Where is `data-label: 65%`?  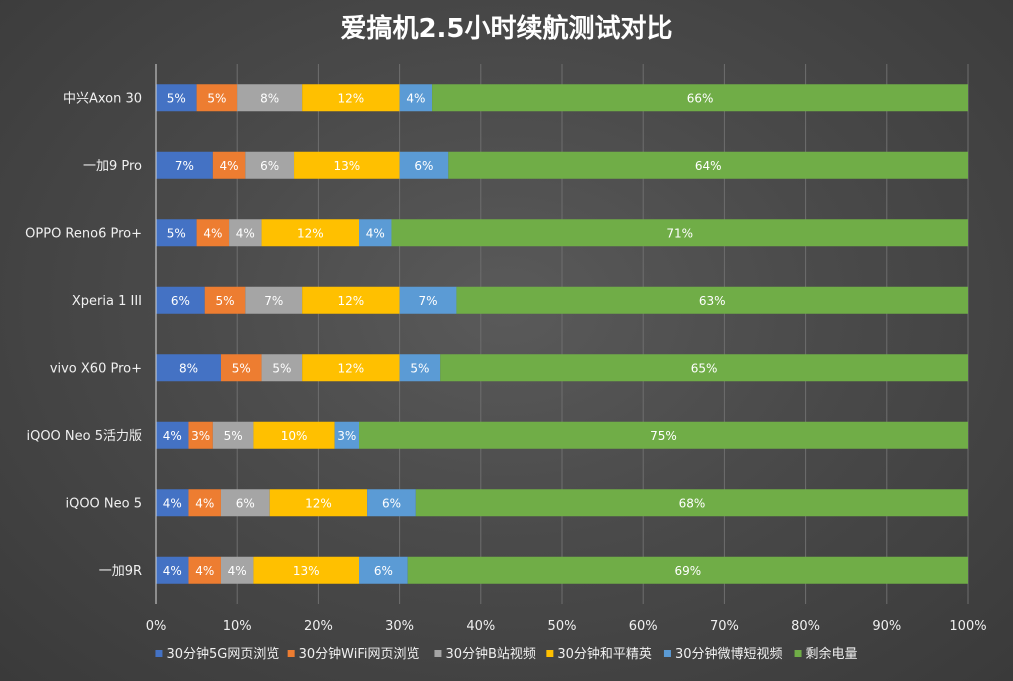
data-label: 65% is located at coordinates (704, 368).